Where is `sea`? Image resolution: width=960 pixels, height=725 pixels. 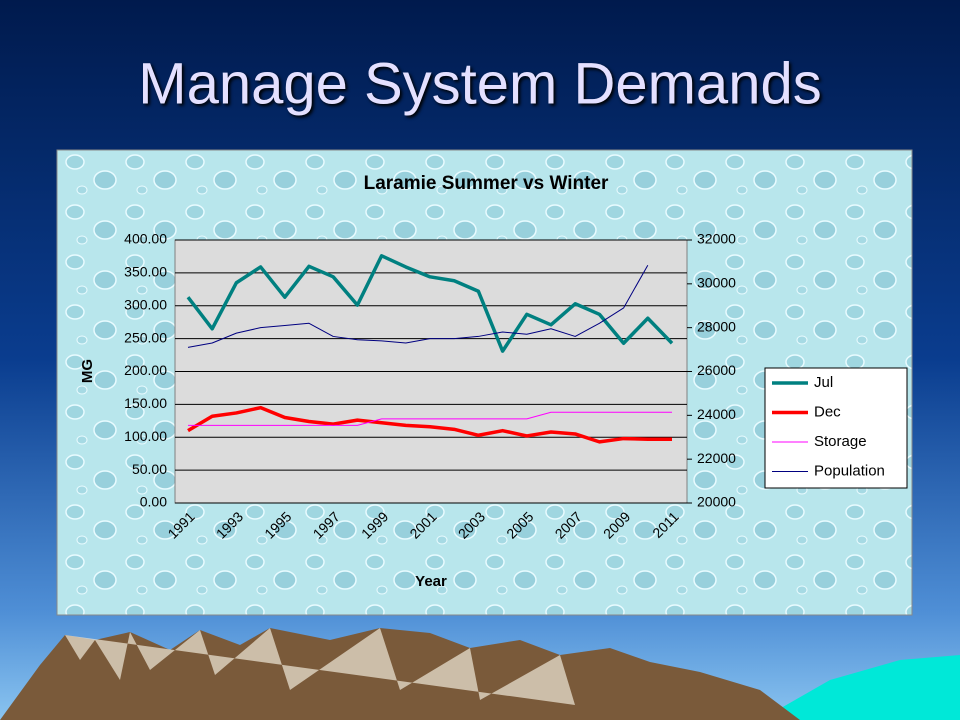
sea is located at coordinates (860, 687).